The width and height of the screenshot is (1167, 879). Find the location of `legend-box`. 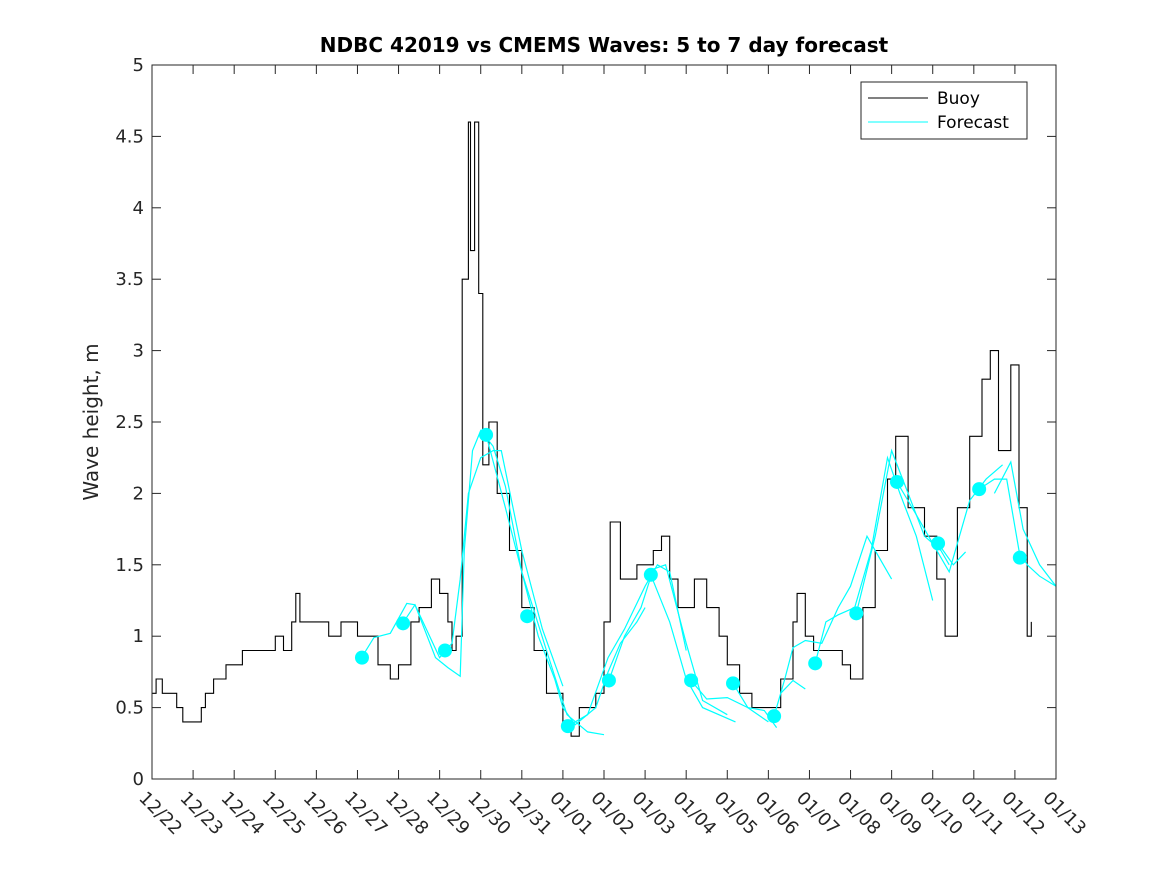

legend-box is located at coordinates (944, 110).